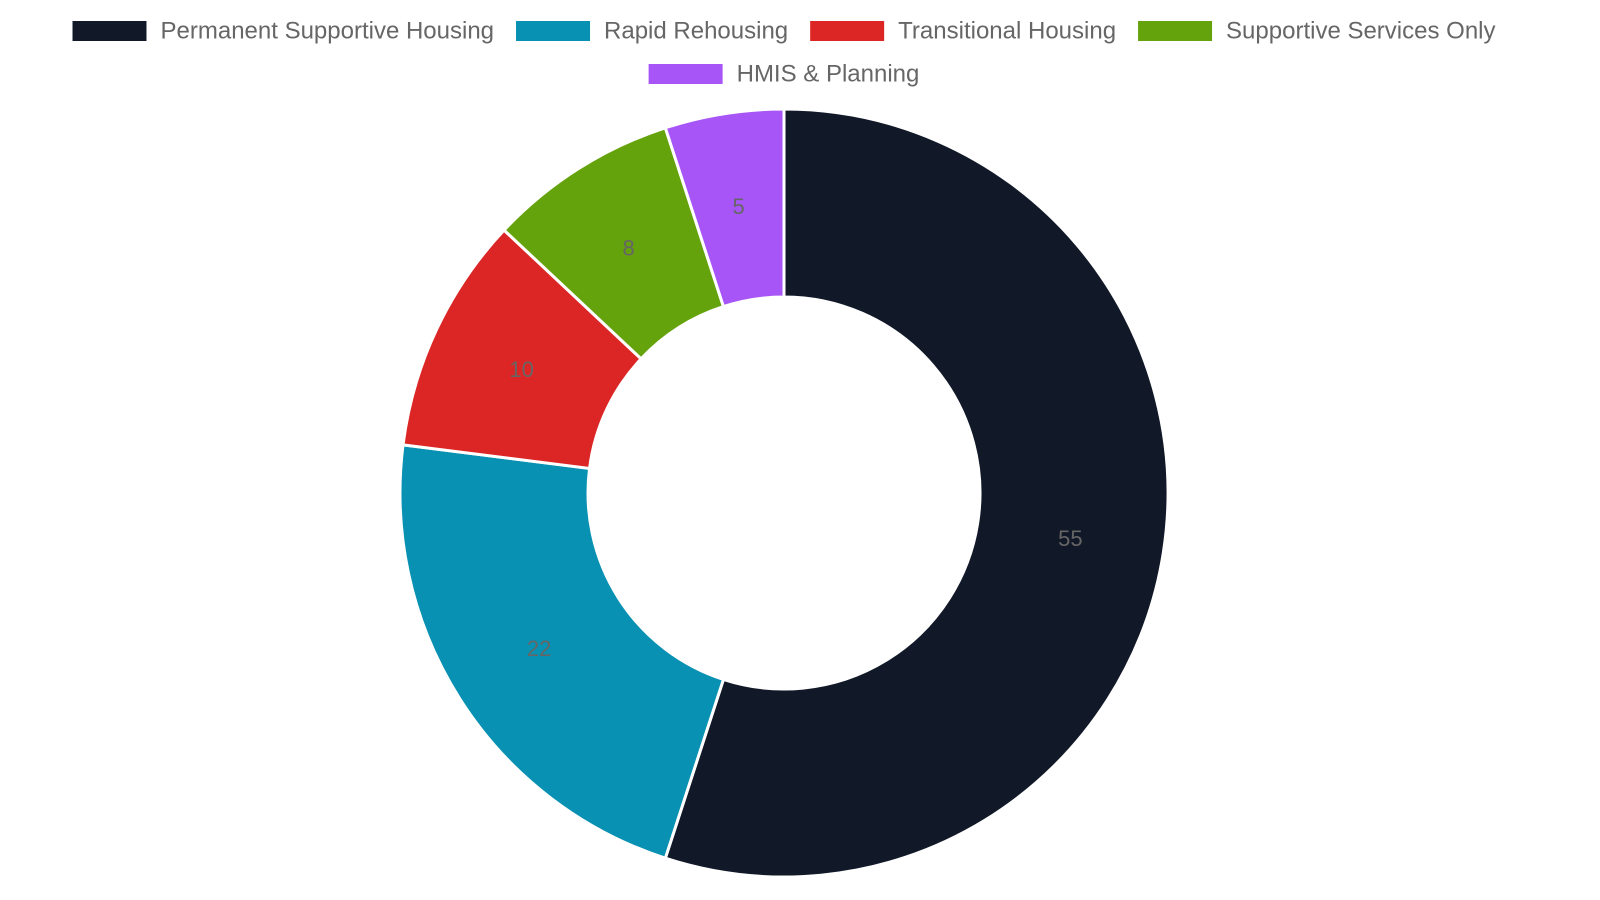 This screenshot has width=1600, height=900. What do you see at coordinates (847, 31) in the screenshot?
I see `legend-swatch-transitional-housing` at bounding box center [847, 31].